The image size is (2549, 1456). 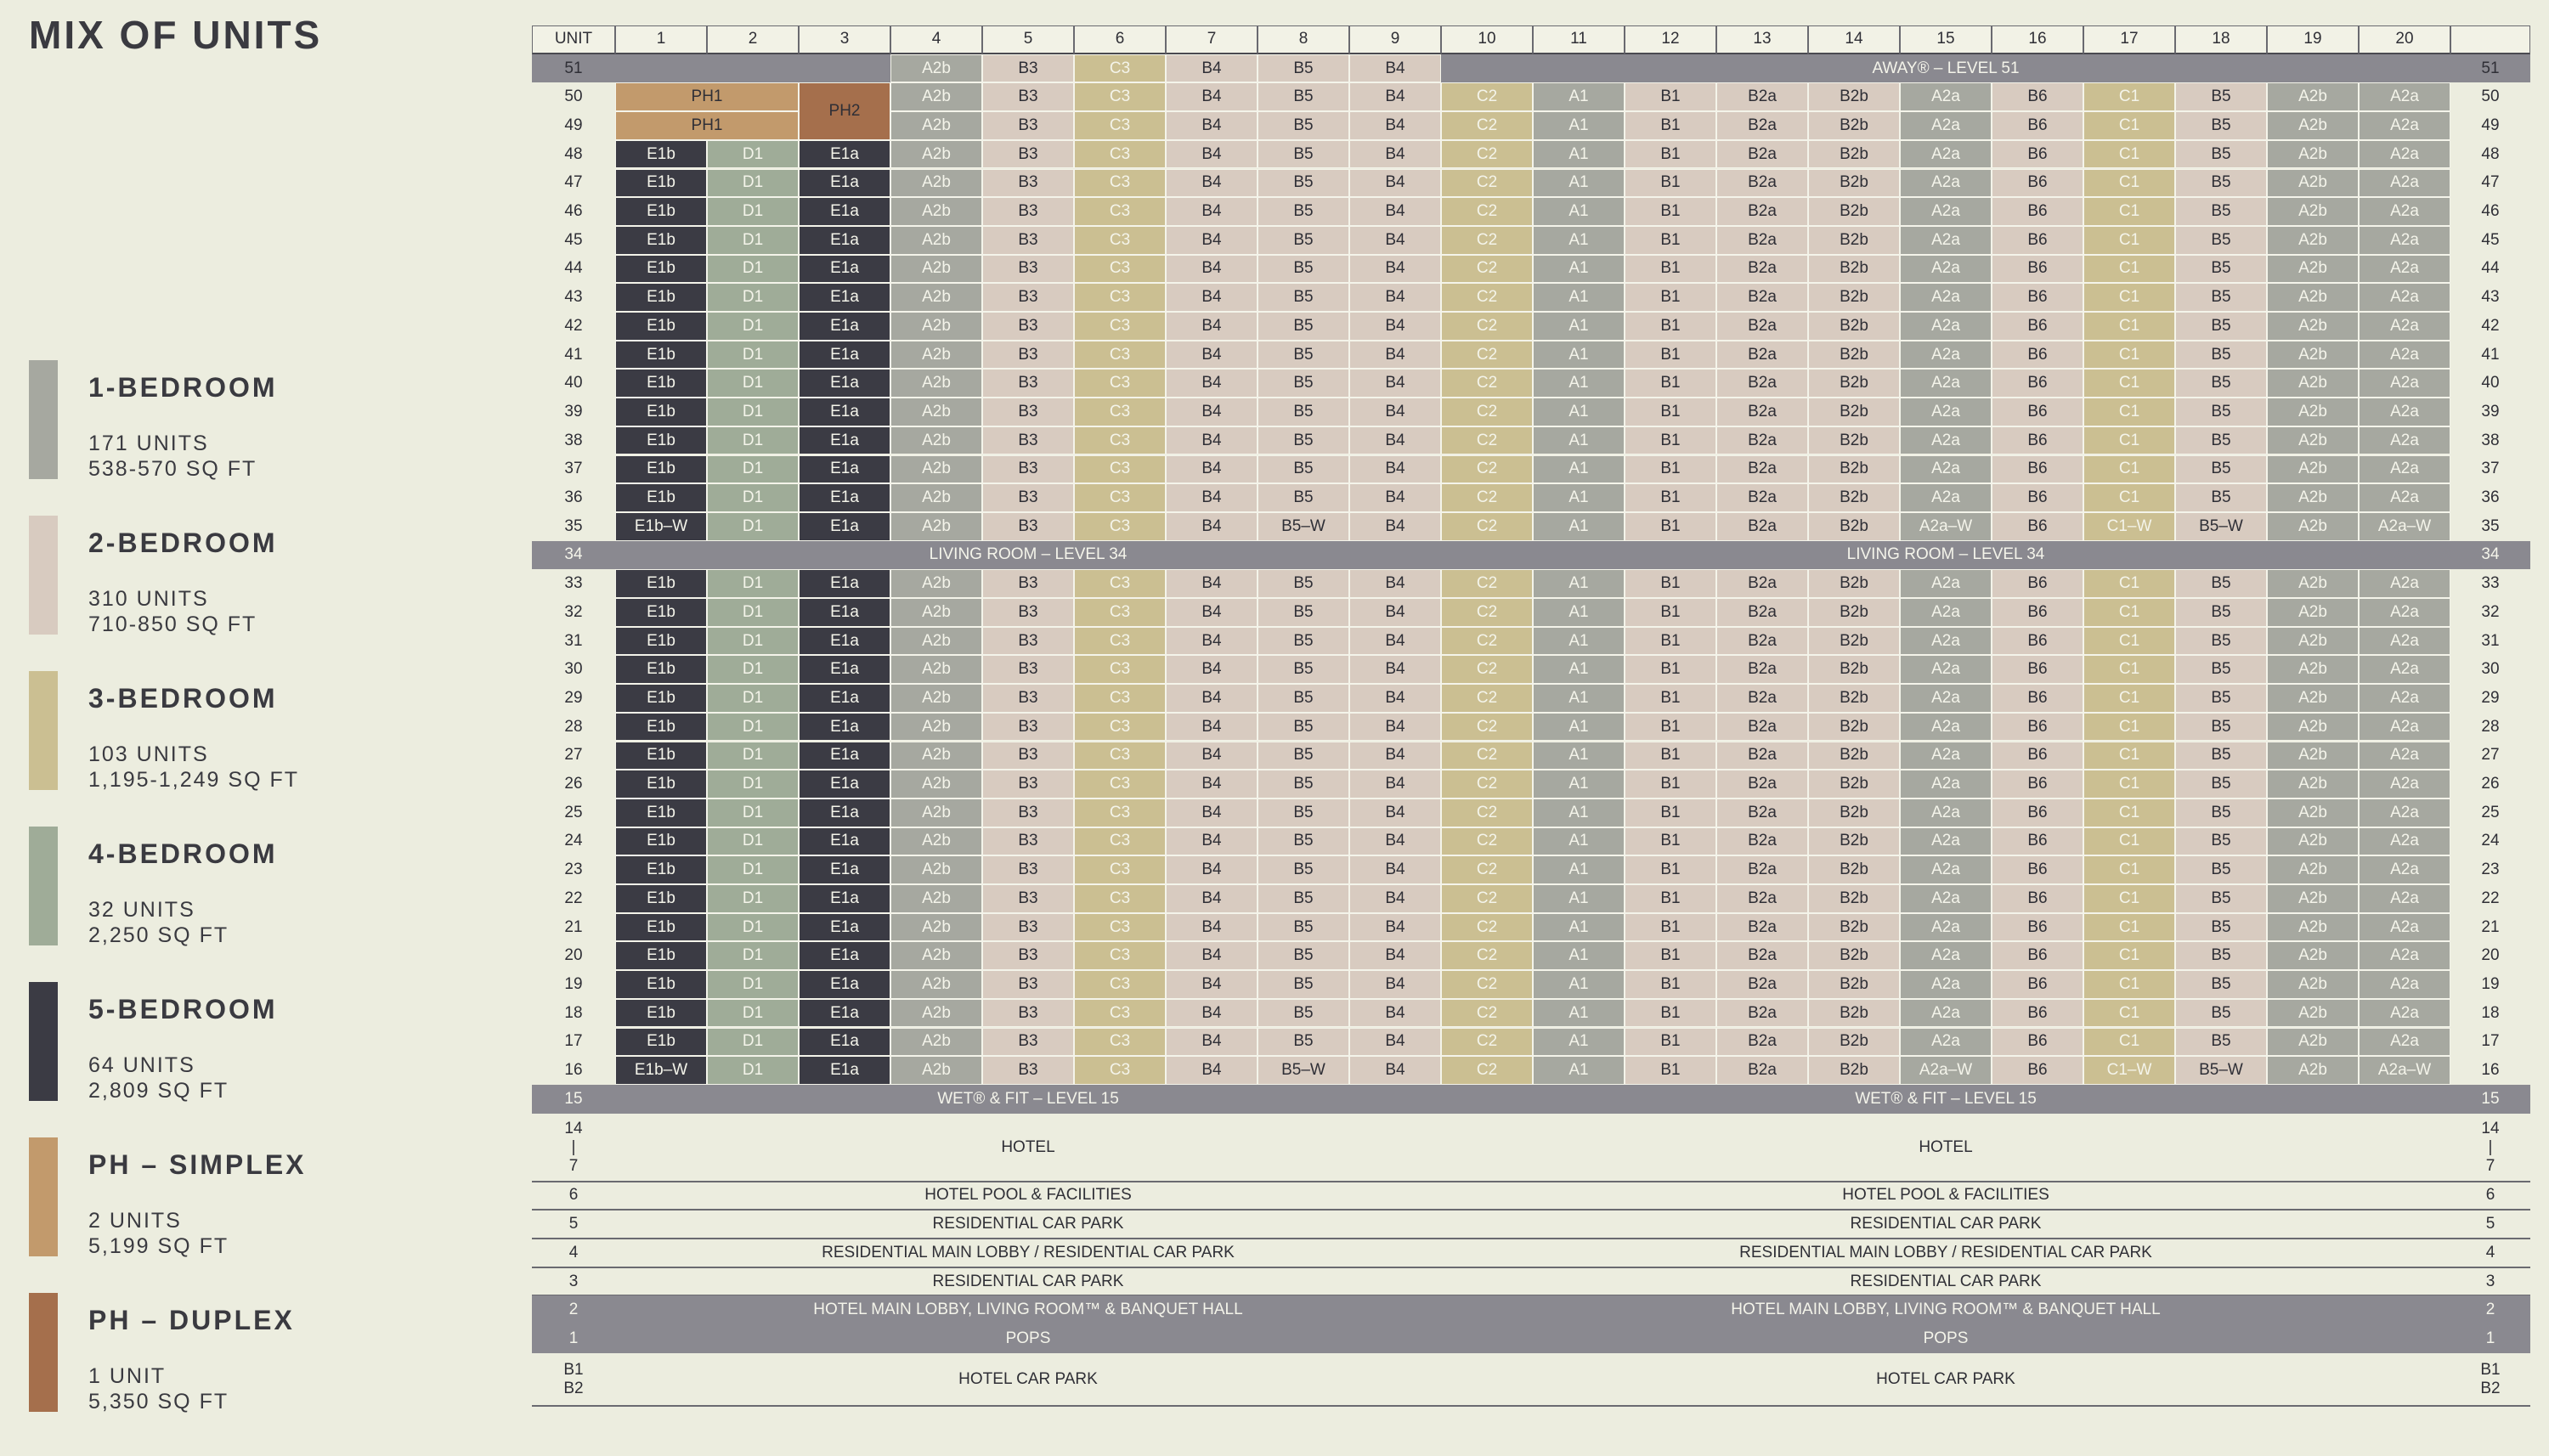 I want to click on level-label: 4, so click(x=2490, y=1253).